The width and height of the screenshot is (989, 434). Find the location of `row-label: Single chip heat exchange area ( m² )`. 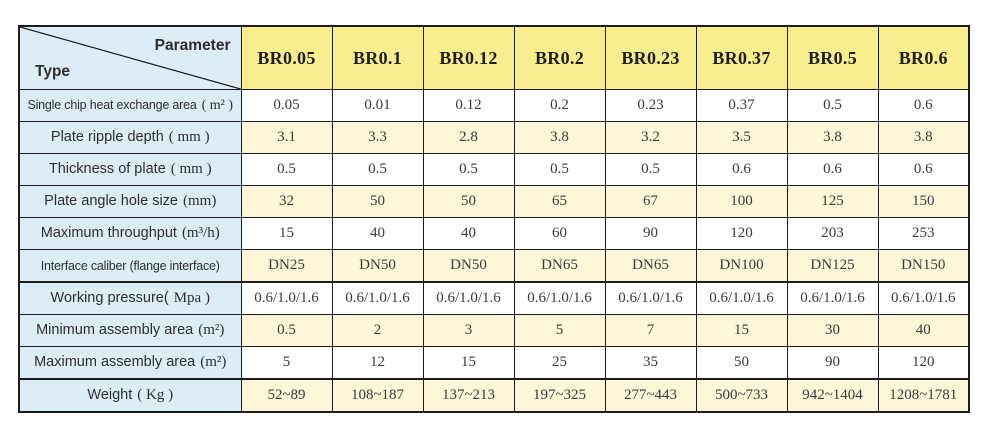

row-label: Single chip heat exchange area ( m² ) is located at coordinates (130, 105).